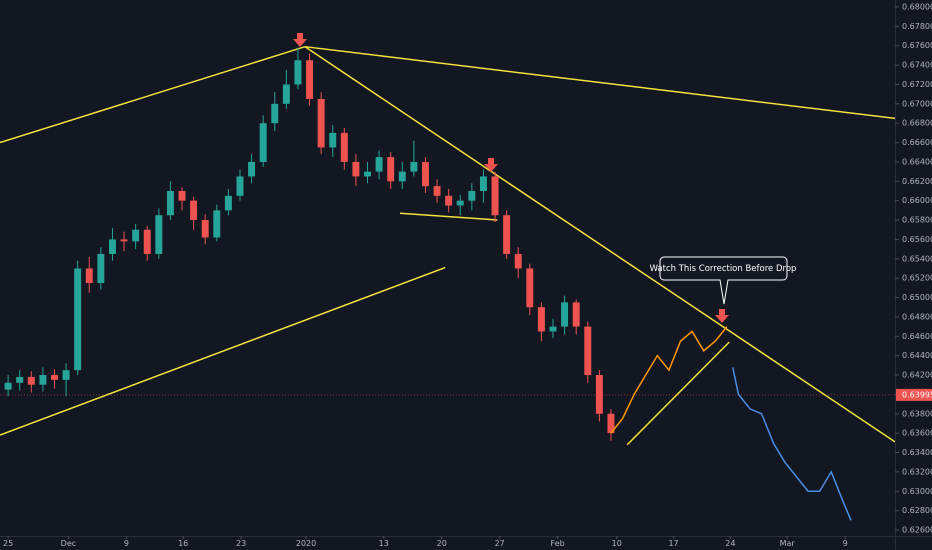 This screenshot has width=932, height=550. What do you see at coordinates (723, 280) in the screenshot?
I see `callout: Watch This Correction Before Drop` at bounding box center [723, 280].